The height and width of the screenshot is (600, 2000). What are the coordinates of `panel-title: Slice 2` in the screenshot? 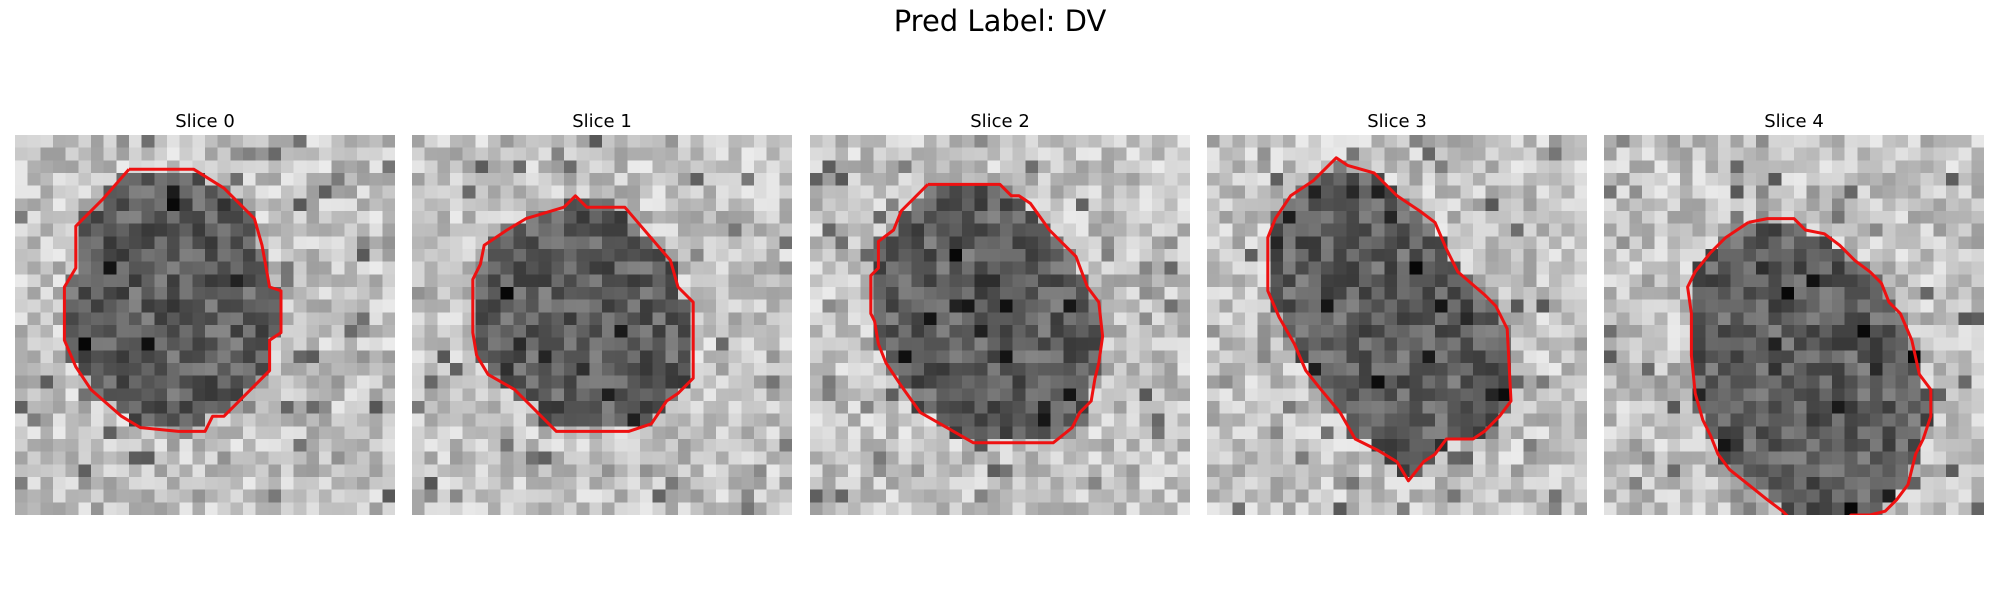 It's located at (1000, 121).